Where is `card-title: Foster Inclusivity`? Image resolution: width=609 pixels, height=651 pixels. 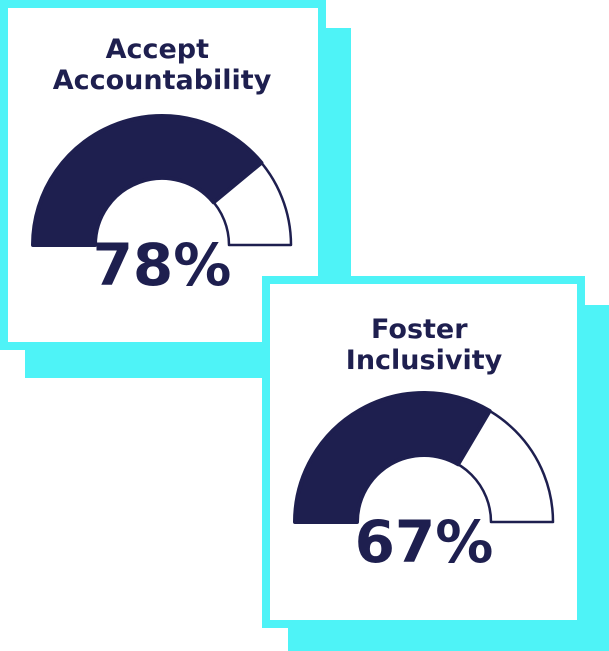 card-title: Foster Inclusivity is located at coordinates (424, 345).